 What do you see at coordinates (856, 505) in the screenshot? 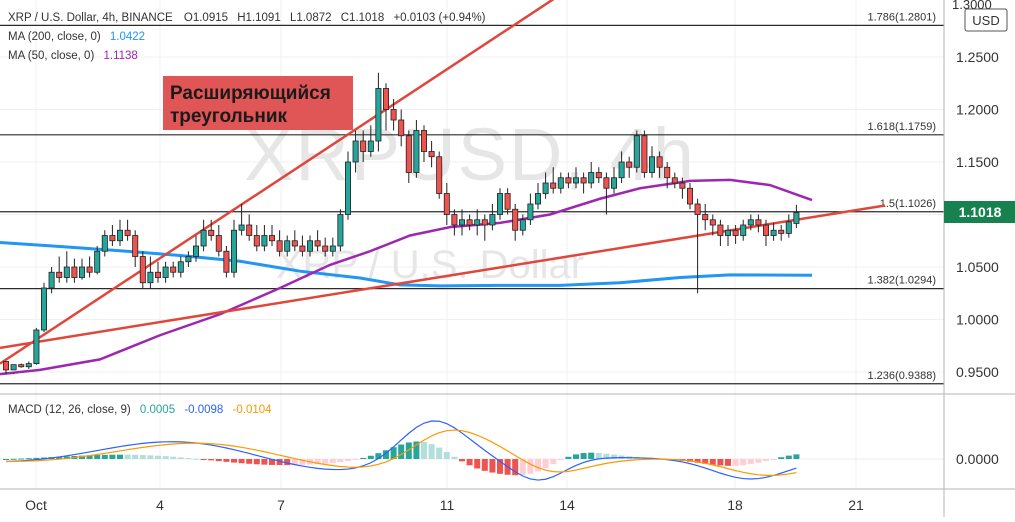
I see `time-tick: 21` at bounding box center [856, 505].